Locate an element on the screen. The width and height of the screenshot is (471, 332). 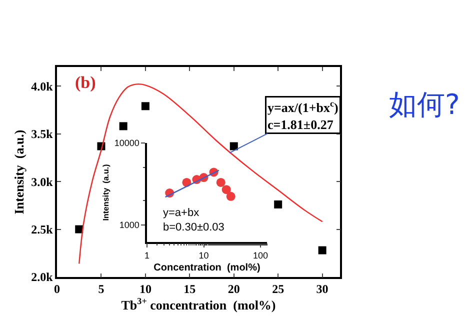
x-tick-label: 20 is located at coordinates (234, 289).